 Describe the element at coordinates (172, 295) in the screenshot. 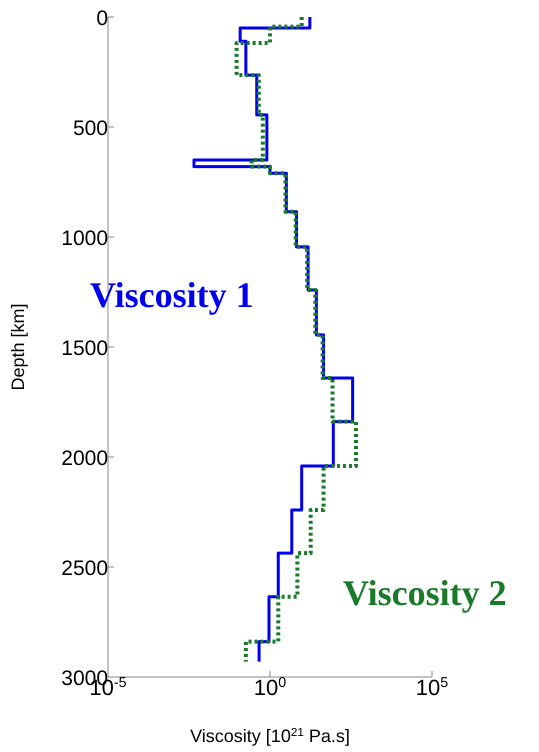

I see `series-label: Viscosity 1` at that location.